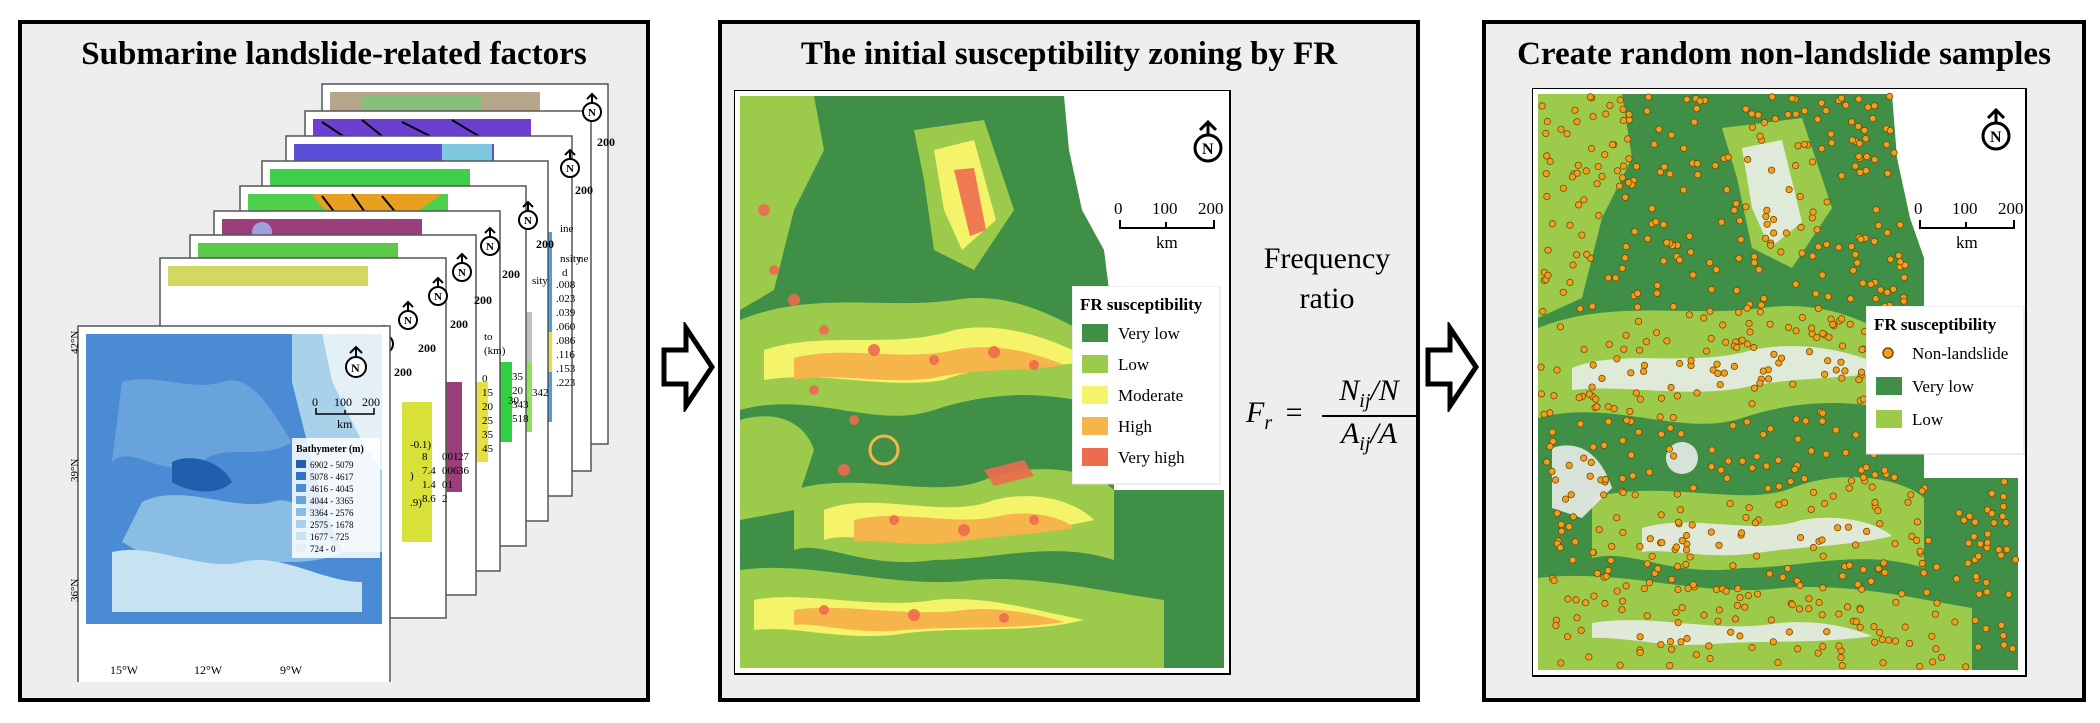  I want to click on stack-fragment: 518, so click(520, 419).